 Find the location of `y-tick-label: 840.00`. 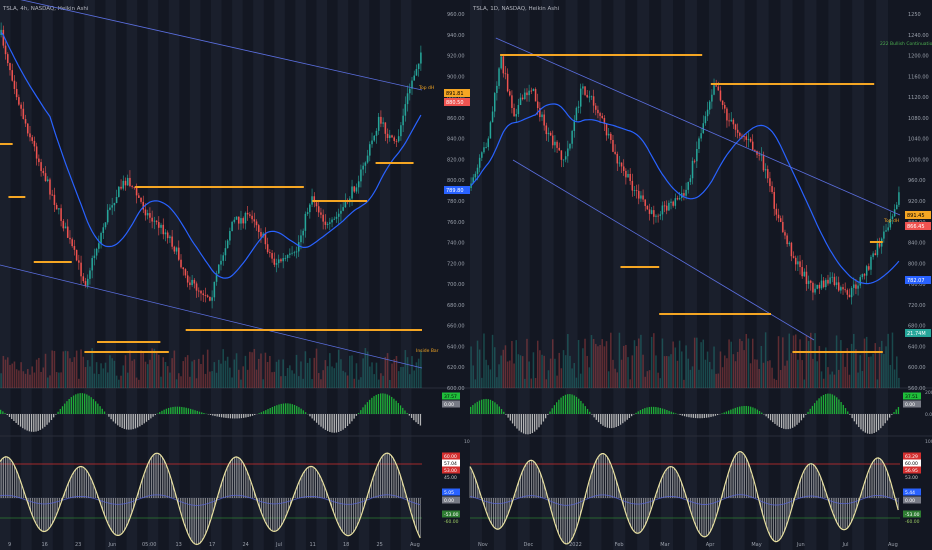

y-tick-label: 840.00 is located at coordinates (456, 140).